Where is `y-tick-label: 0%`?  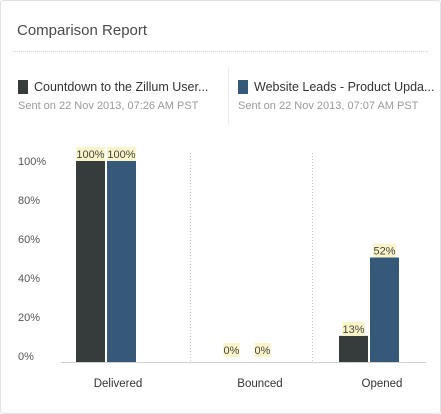
y-tick-label: 0% is located at coordinates (26, 357).